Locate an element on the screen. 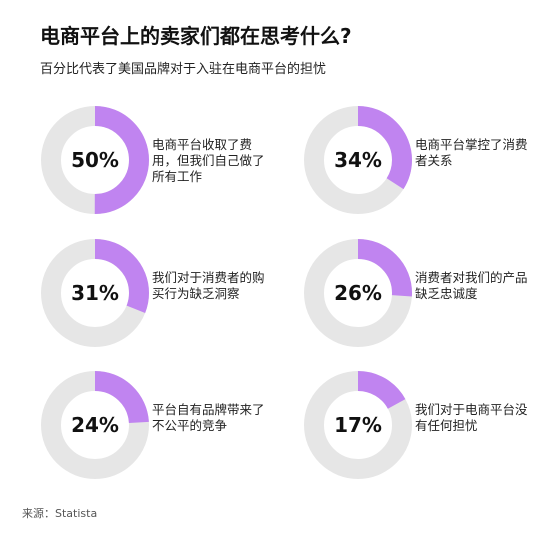 The image size is (550, 536). donut-card-5: 17% 我们对于电商平台没有任何担忧 is located at coordinates (426, 425).